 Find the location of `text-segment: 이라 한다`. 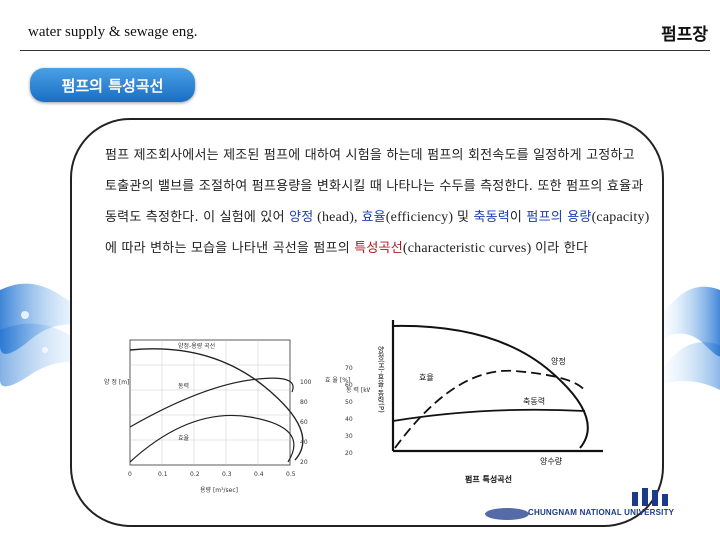

text-segment: 이라 한다 is located at coordinates (562, 248).